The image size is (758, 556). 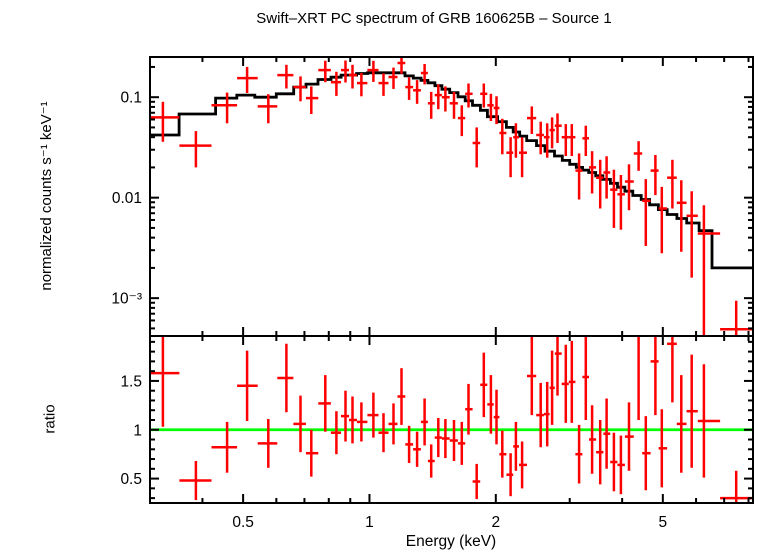 What do you see at coordinates (663, 522) in the screenshot?
I see `x-tick-label: 5` at bounding box center [663, 522].